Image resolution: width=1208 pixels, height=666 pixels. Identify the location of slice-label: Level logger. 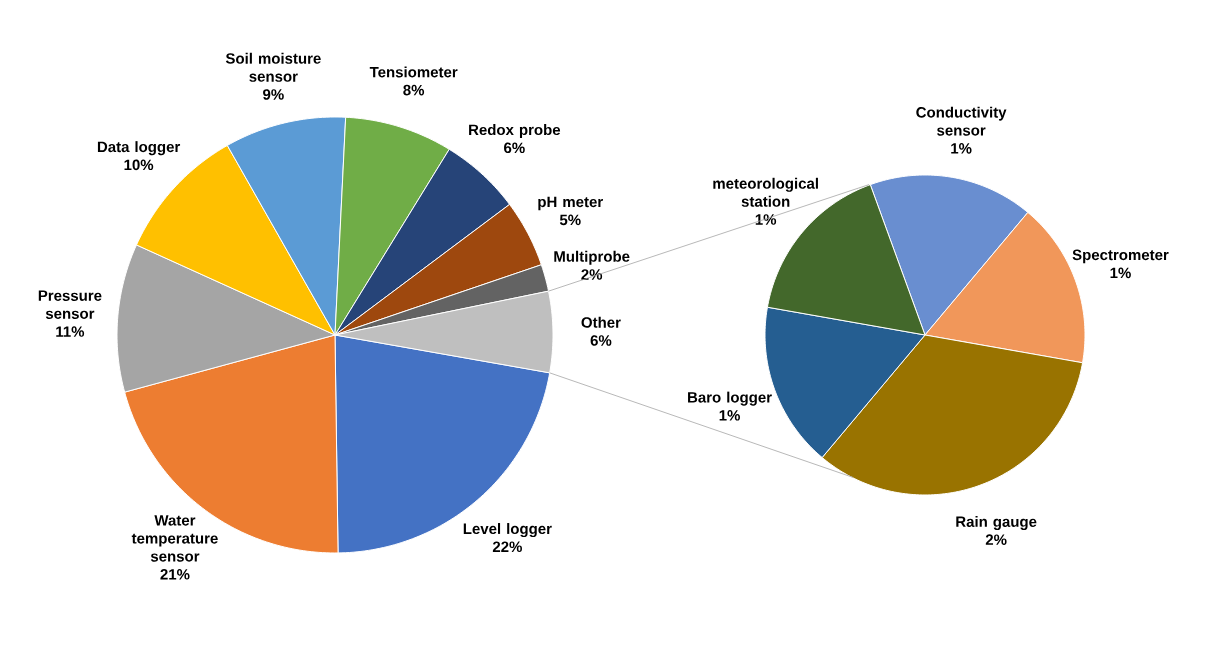
(507, 530).